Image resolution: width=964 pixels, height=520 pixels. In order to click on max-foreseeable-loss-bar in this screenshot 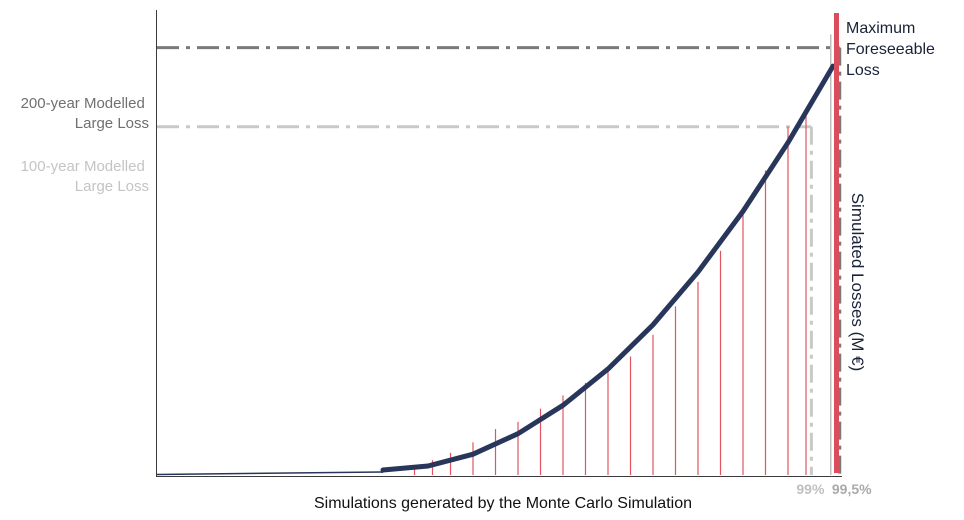, I will do `click(836, 243)`.